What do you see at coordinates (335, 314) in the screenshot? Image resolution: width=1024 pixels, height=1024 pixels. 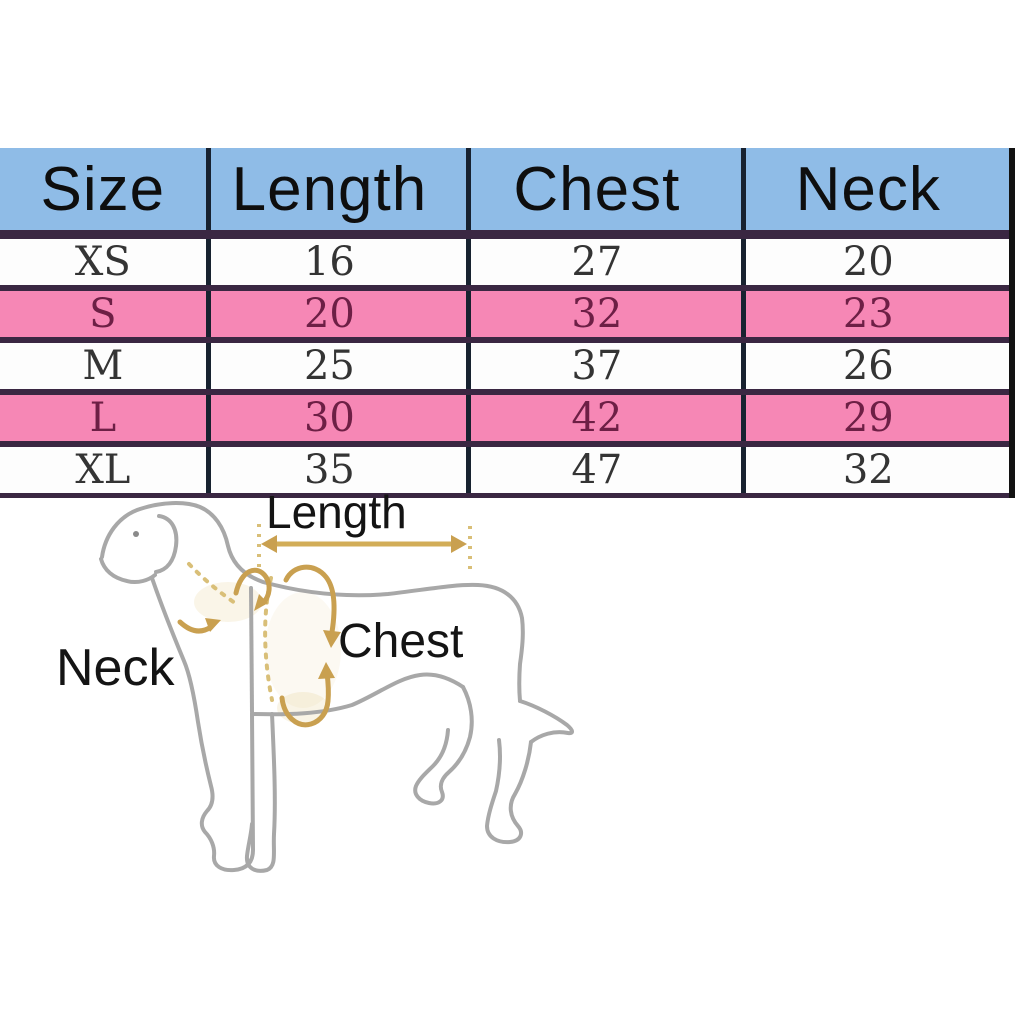 I see `length-cell: 20` at bounding box center [335, 314].